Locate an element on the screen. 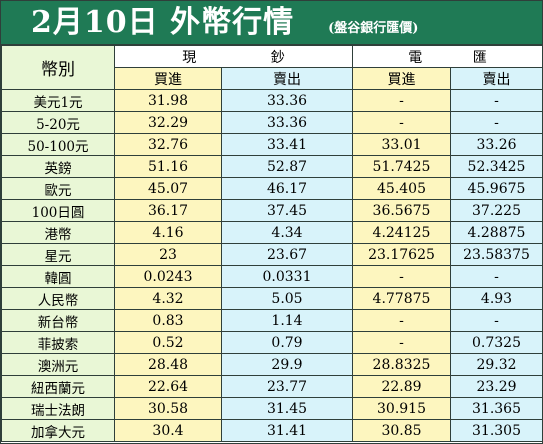  tt-sell-cell: 29.32 is located at coordinates (496, 364).